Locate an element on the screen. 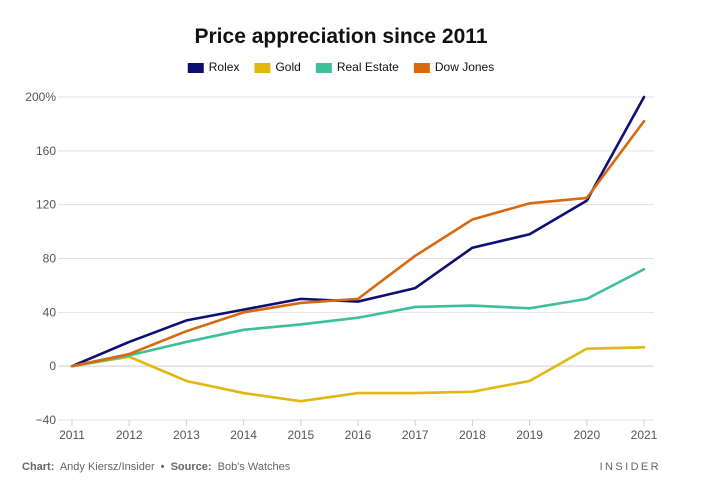 This screenshot has height=496, width=713. x-tick-label: 2015 is located at coordinates (300, 435).